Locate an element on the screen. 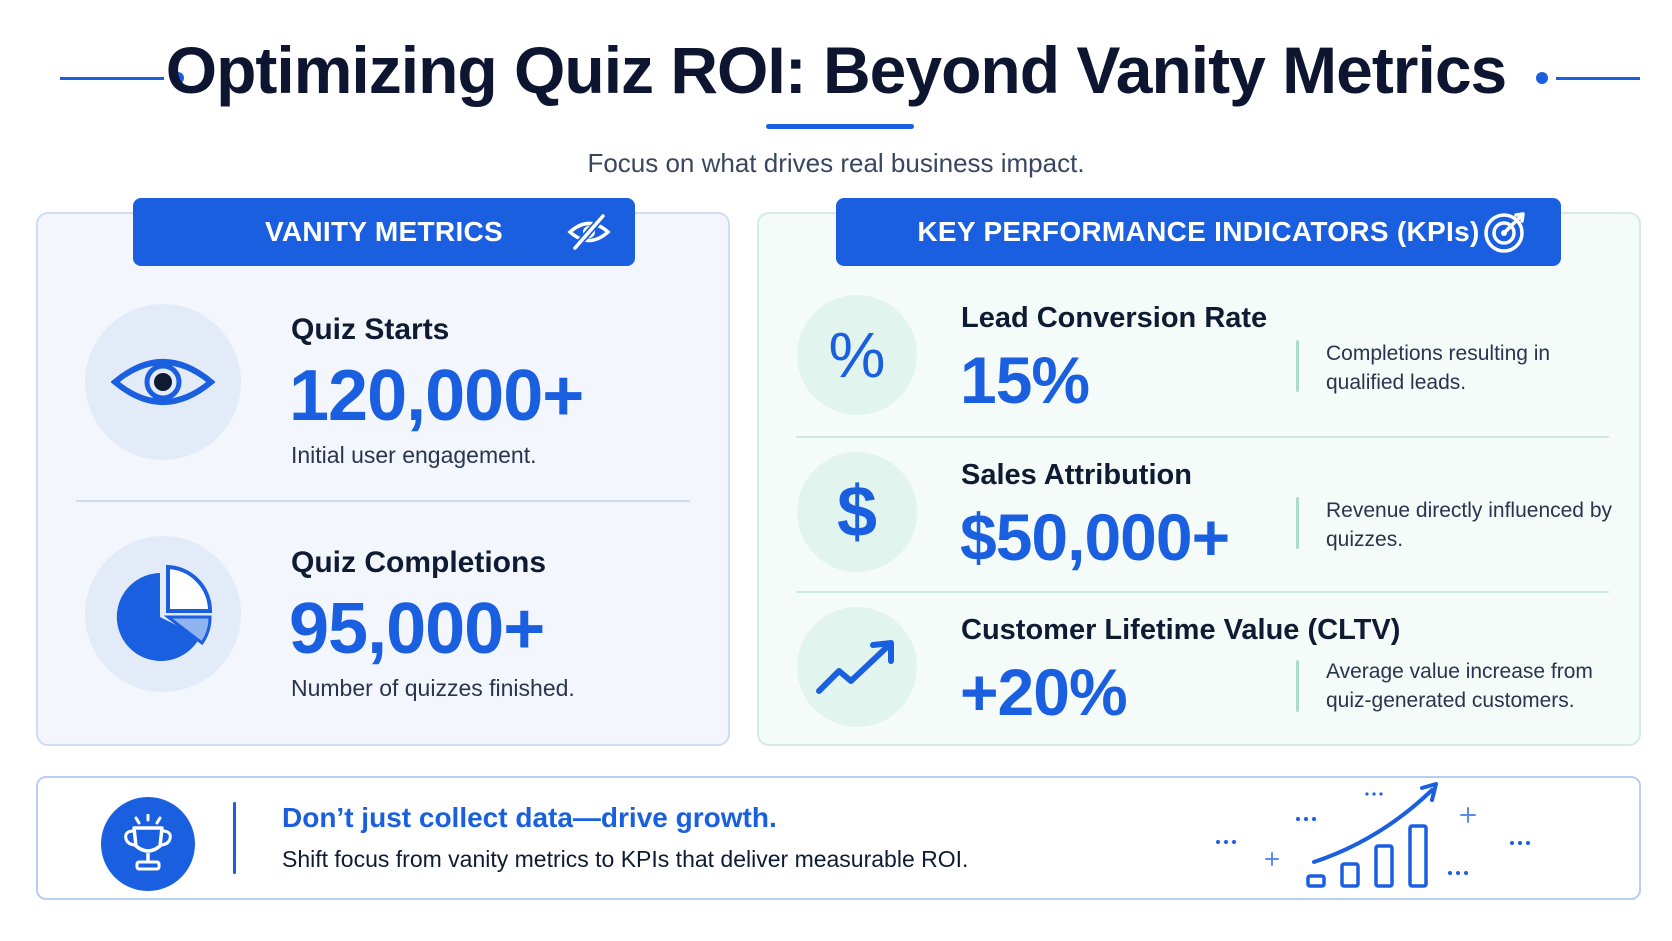  percent-icon: % is located at coordinates (857, 355).